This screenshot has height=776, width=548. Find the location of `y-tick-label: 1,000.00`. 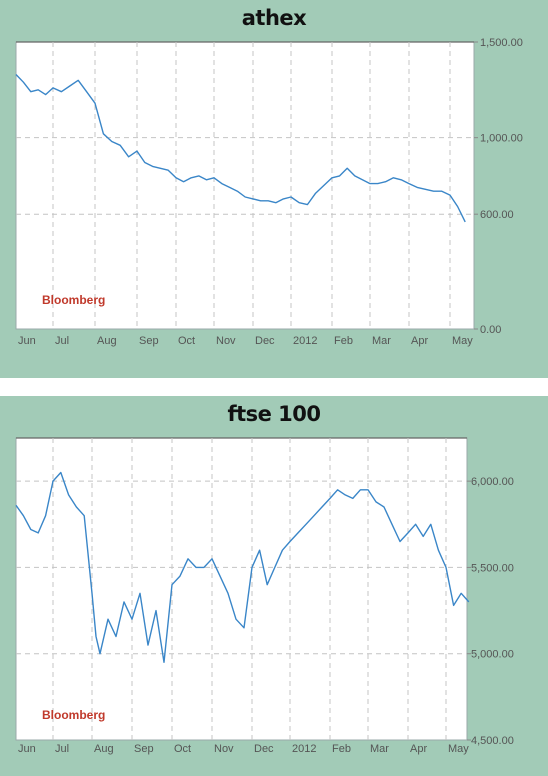

y-tick-label: 1,000.00 is located at coordinates (501, 139).